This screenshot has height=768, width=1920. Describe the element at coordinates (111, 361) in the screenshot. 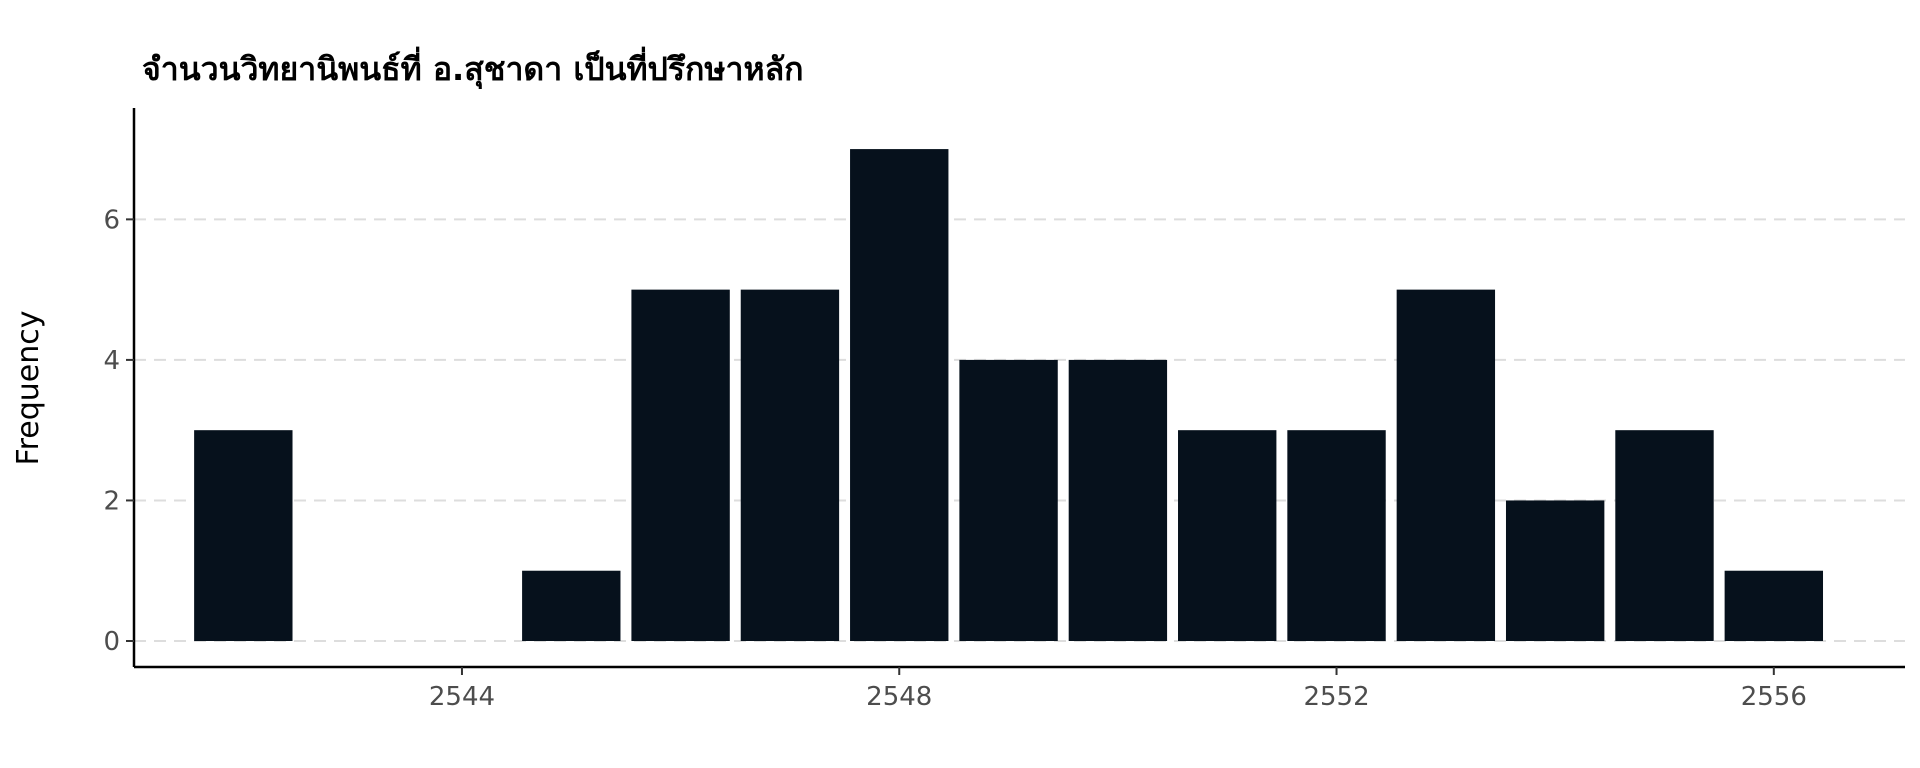

I see `y-tick-label: 4` at that location.